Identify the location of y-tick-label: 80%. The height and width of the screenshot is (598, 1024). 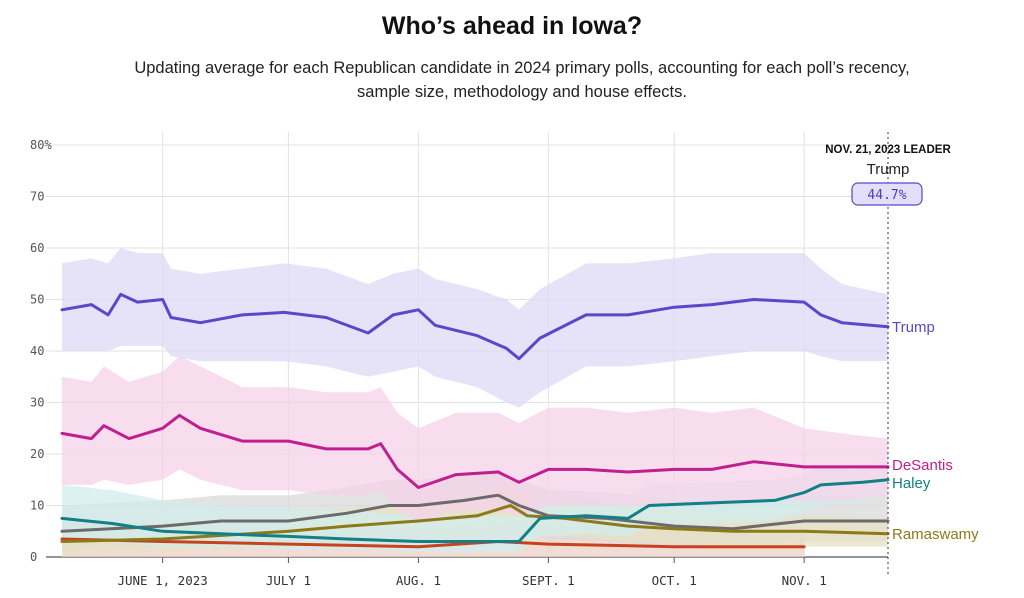
(41, 145).